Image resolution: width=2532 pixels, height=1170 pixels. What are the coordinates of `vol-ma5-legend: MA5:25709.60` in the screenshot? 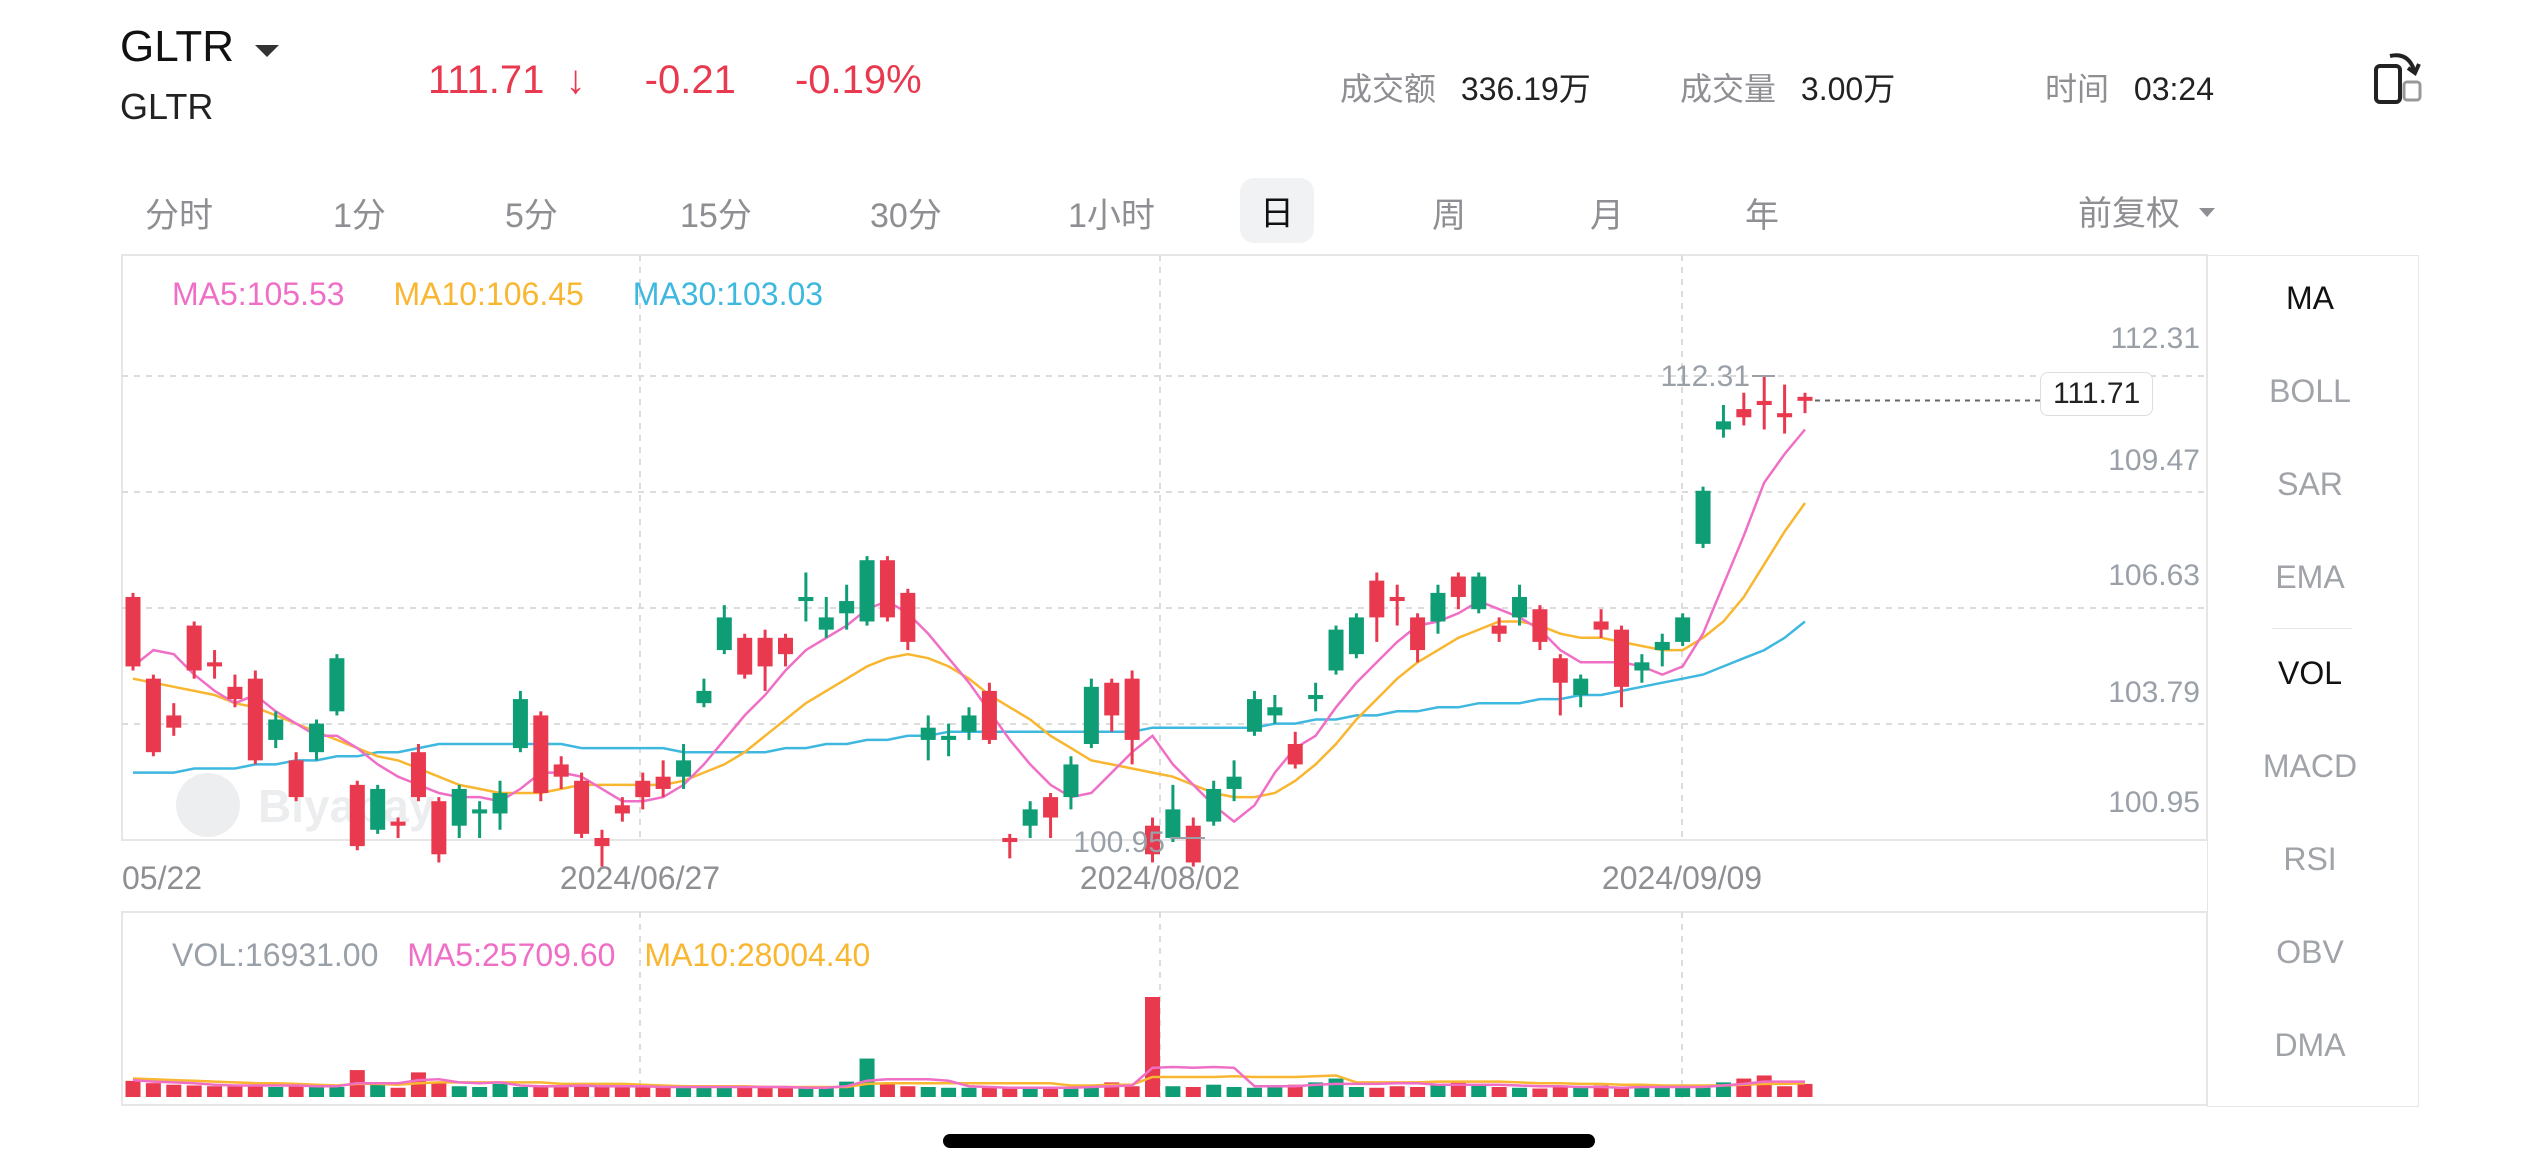 It's located at (511, 955).